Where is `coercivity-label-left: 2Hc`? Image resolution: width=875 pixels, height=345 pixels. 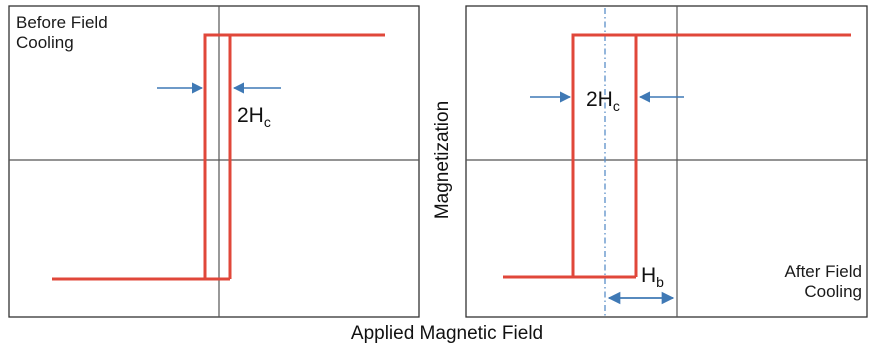
coercivity-label-left: 2Hc is located at coordinates (254, 117).